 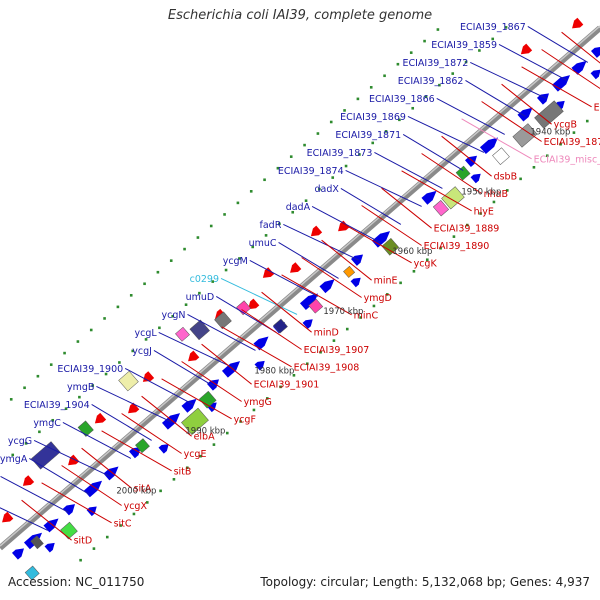 I want to click on gene-label: ECIAI39_1878, so click(x=597, y=107).